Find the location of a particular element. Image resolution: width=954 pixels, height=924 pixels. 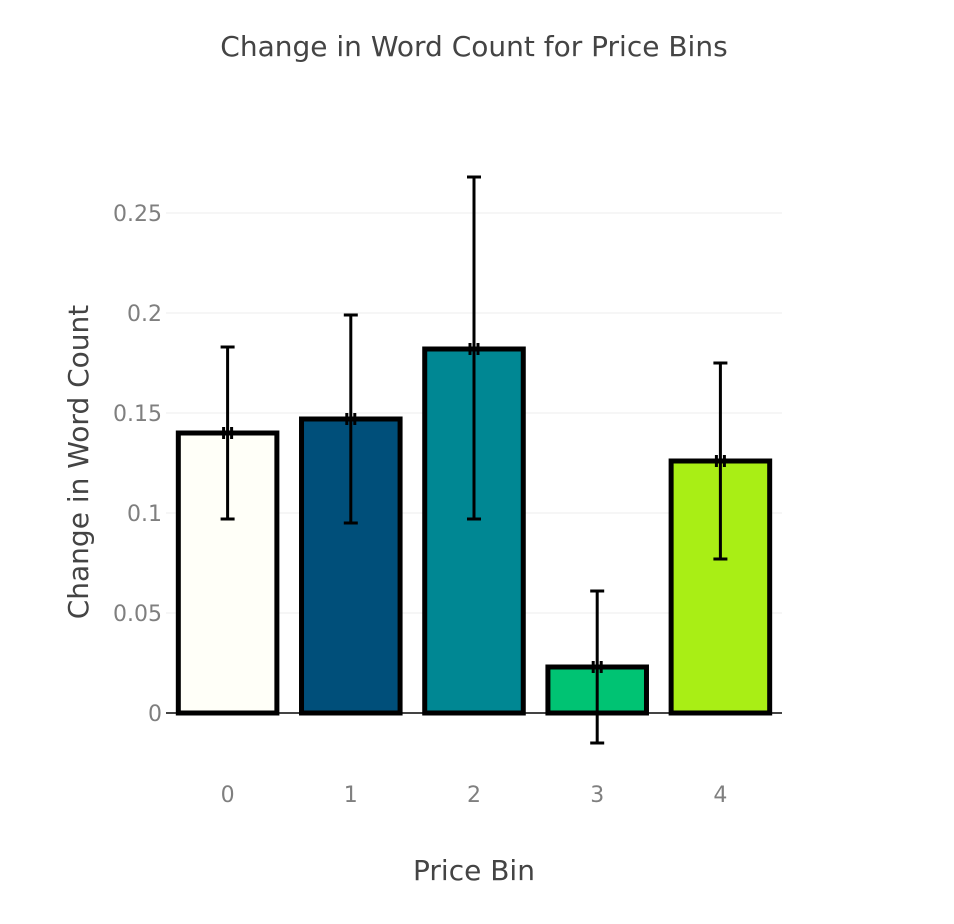

x-tick-label: 1 is located at coordinates (351, 795).